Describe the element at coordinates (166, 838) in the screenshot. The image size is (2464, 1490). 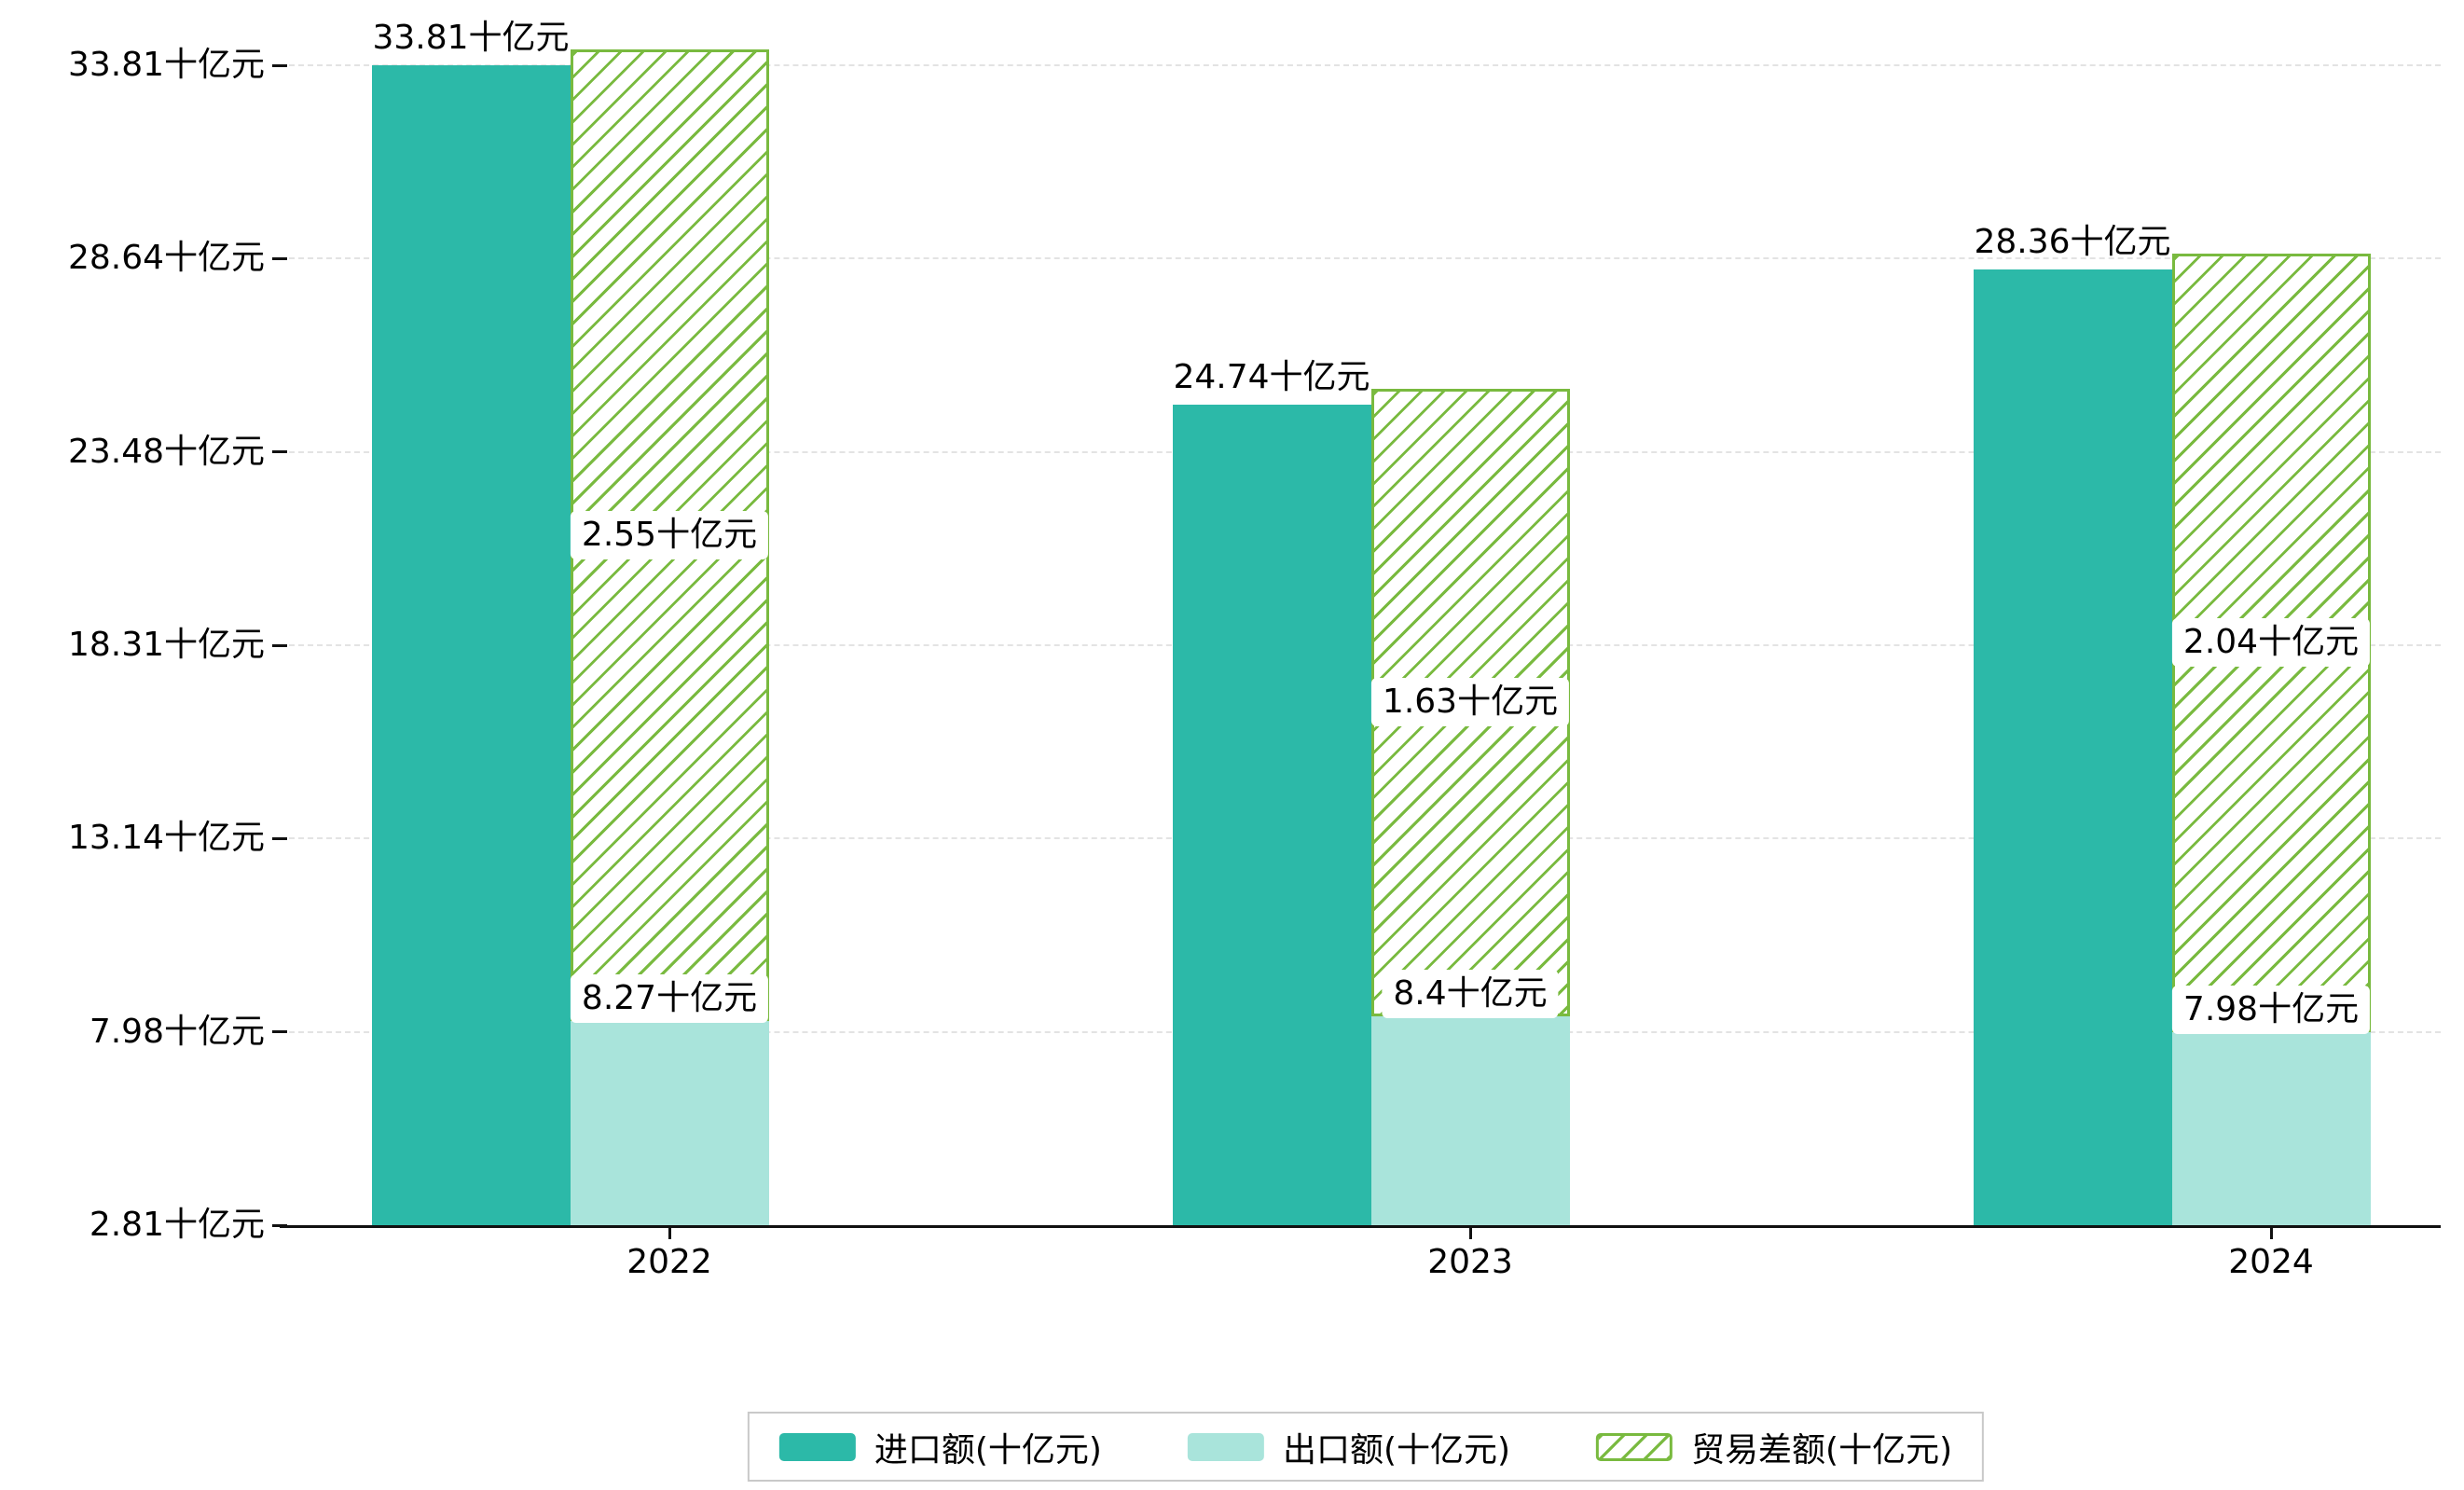
I see `y-axis-tick-label: 13.14十亿元` at that location.